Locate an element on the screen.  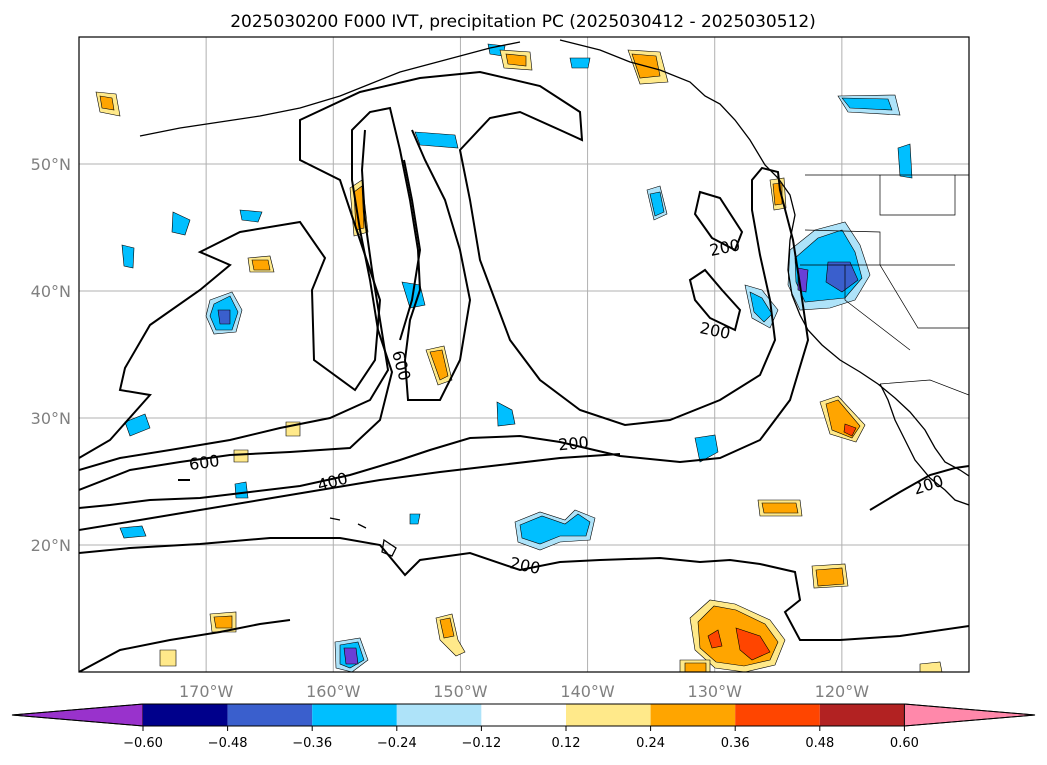
colorbar-tick-label: −0.48 is located at coordinates (228, 743).